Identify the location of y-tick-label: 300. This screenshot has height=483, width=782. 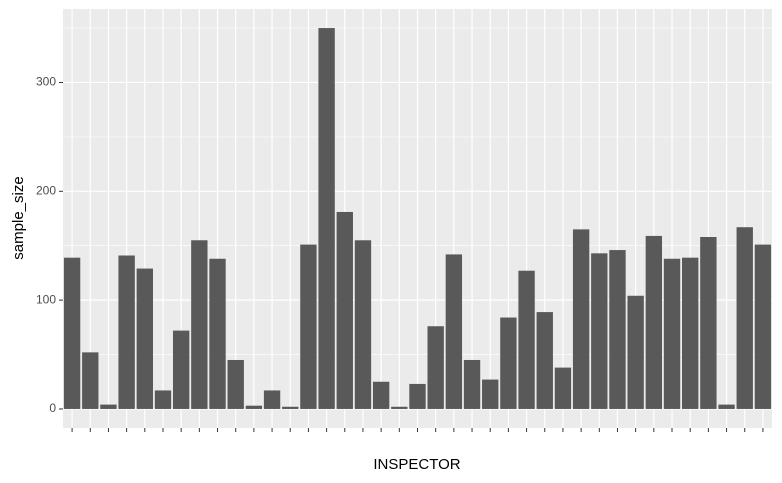
(46, 82).